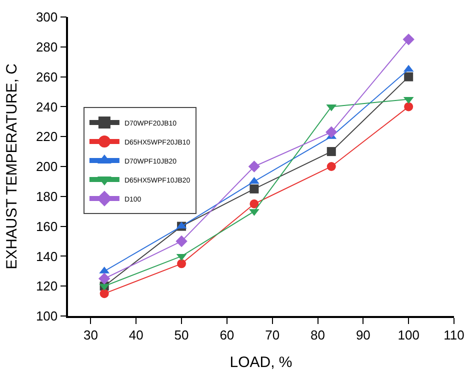 The image size is (474, 378). I want to click on x-tick-label: 60, so click(227, 334).